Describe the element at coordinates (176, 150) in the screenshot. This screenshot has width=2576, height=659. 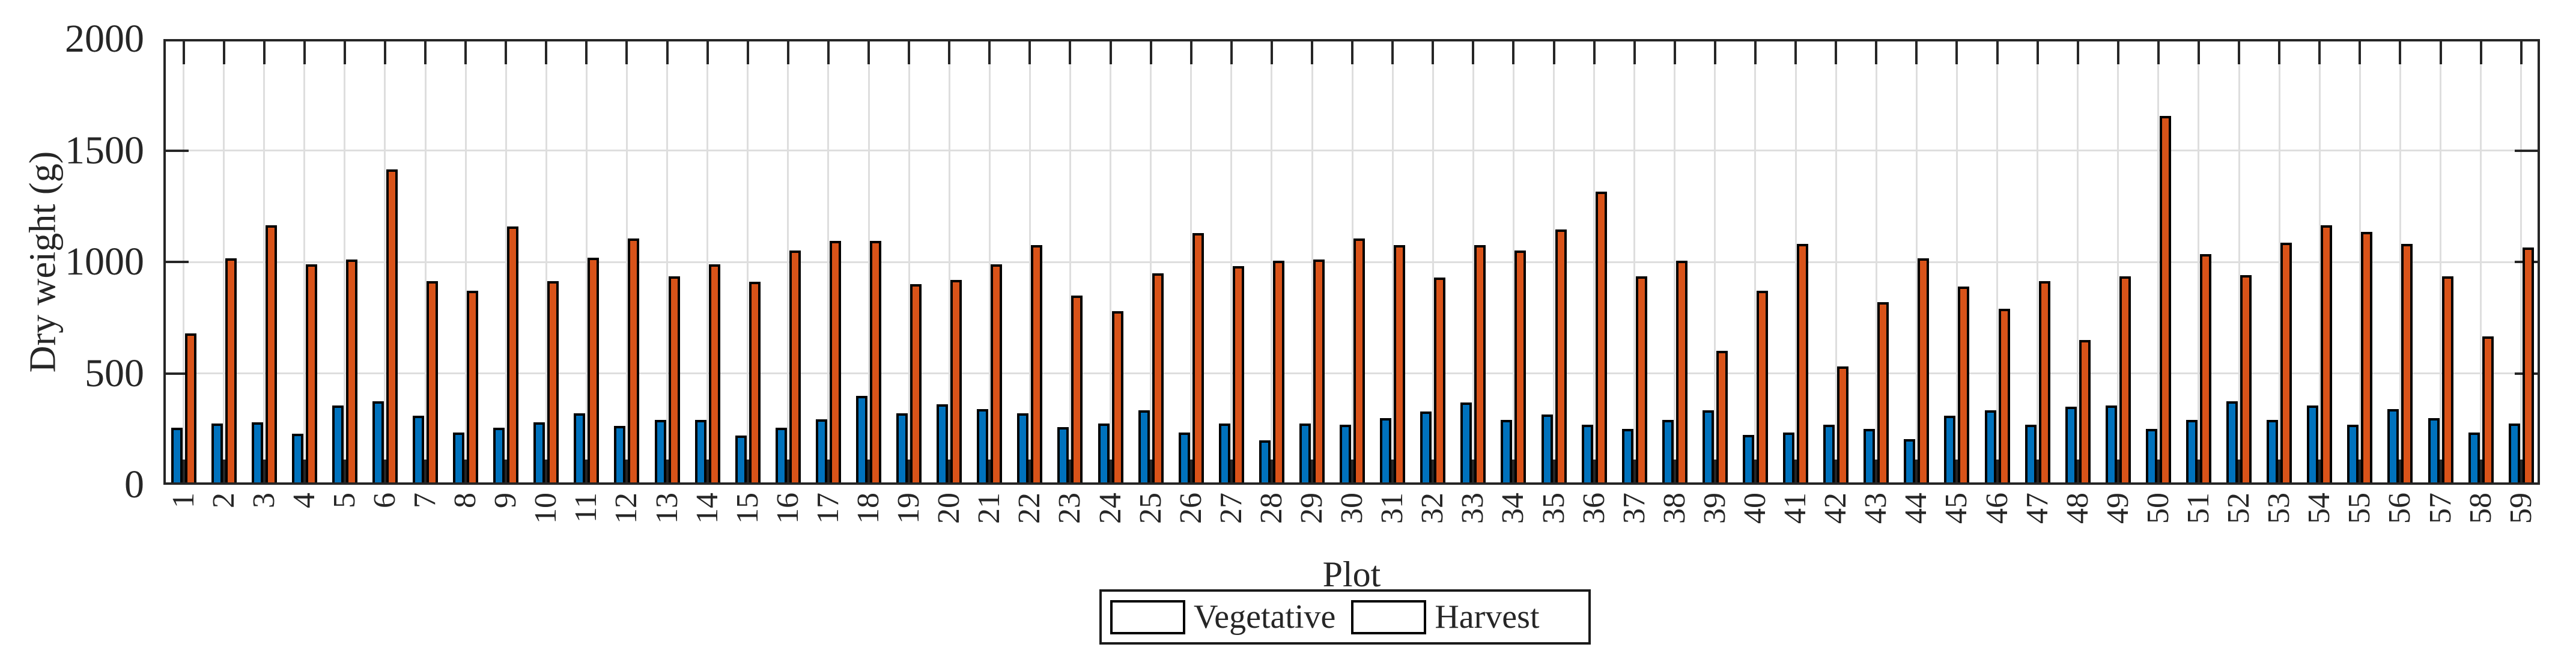
I see `y-tick-left` at that location.